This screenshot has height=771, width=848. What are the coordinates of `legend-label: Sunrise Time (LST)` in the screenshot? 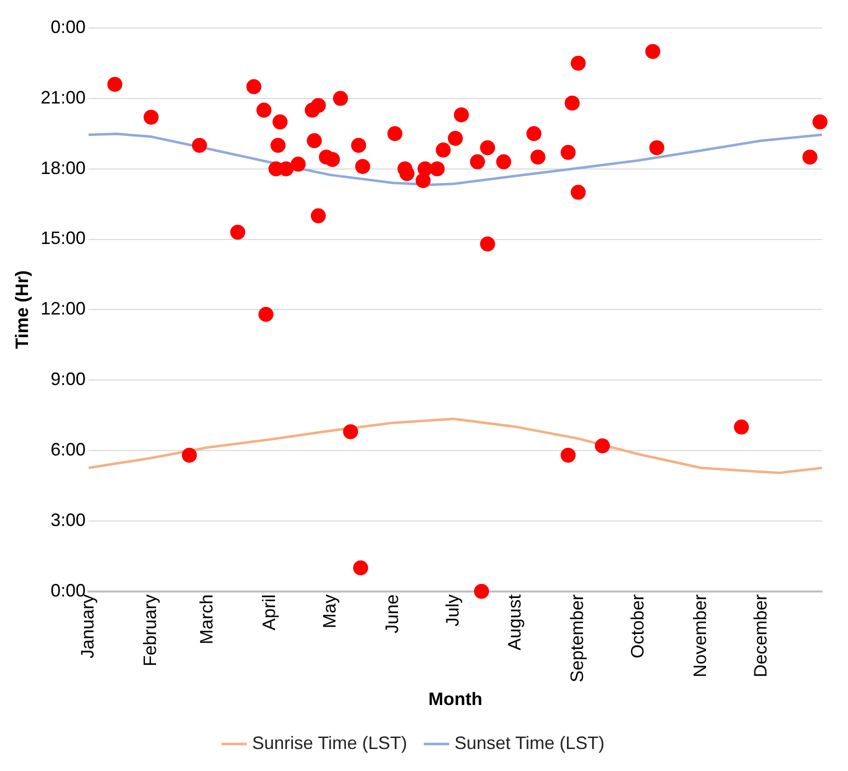 It's located at (330, 742).